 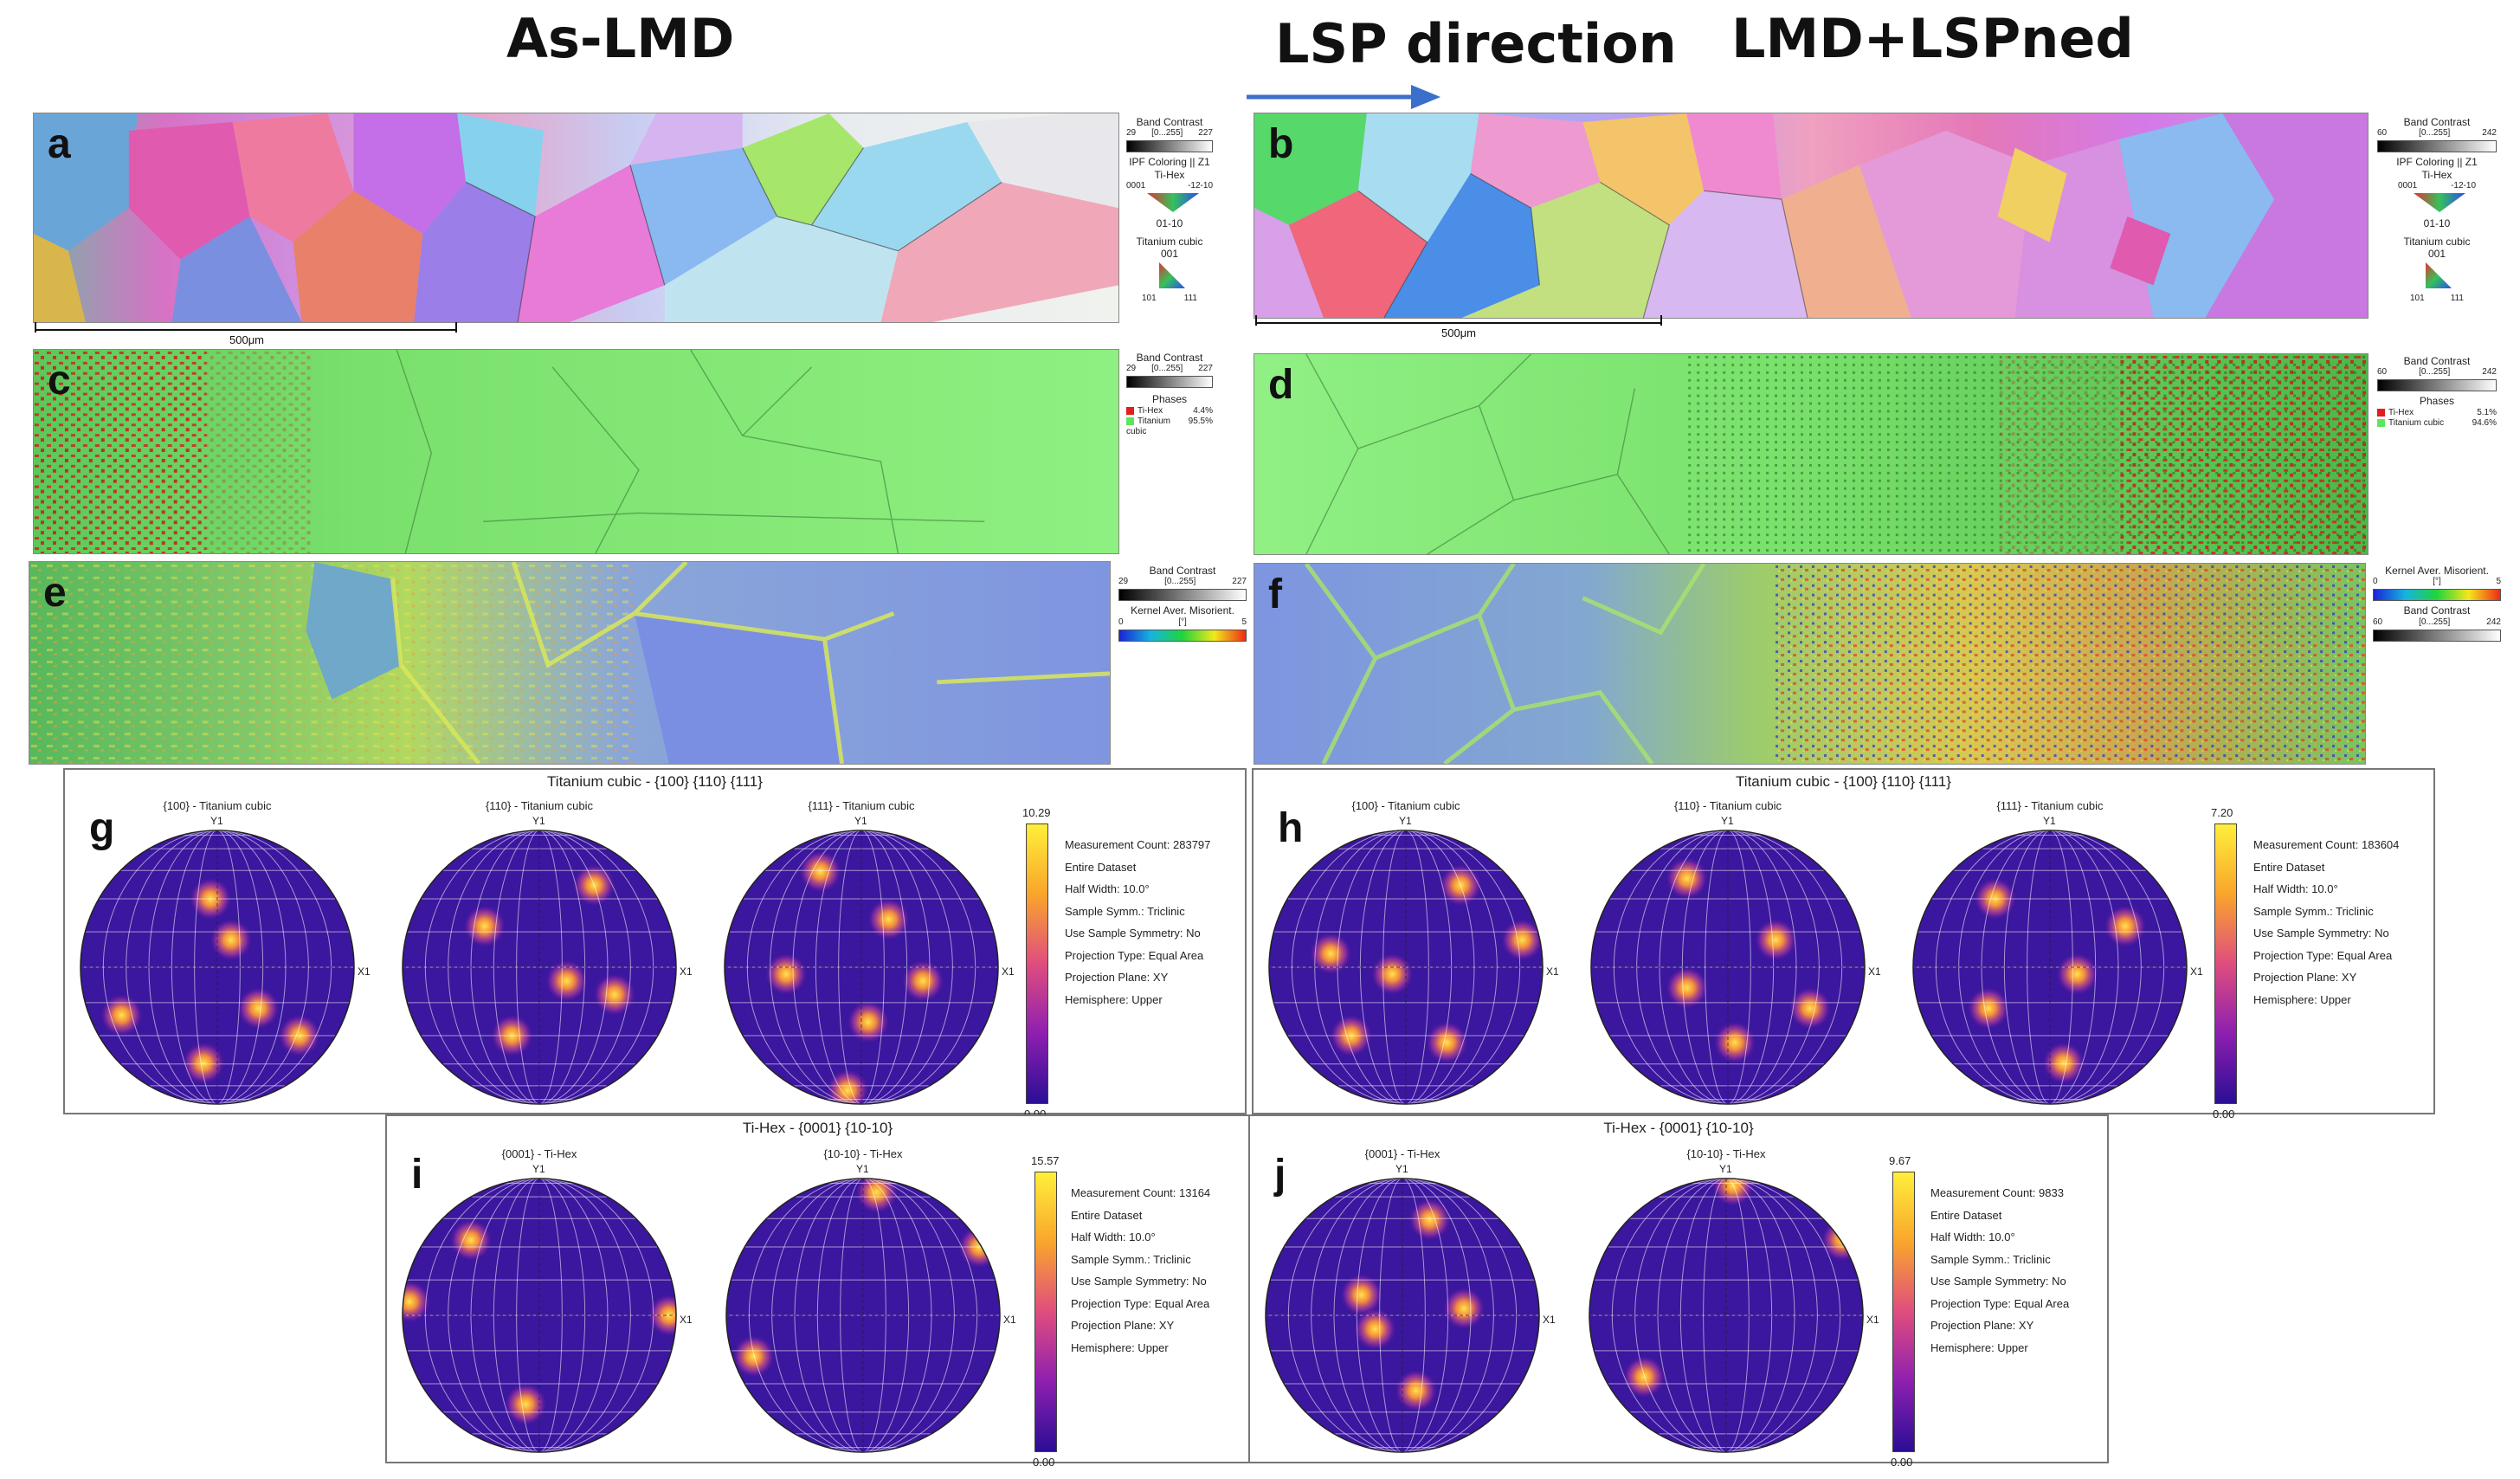 What do you see at coordinates (2484, 423) in the screenshot?
I see `cubic-pct: 94.6%` at bounding box center [2484, 423].